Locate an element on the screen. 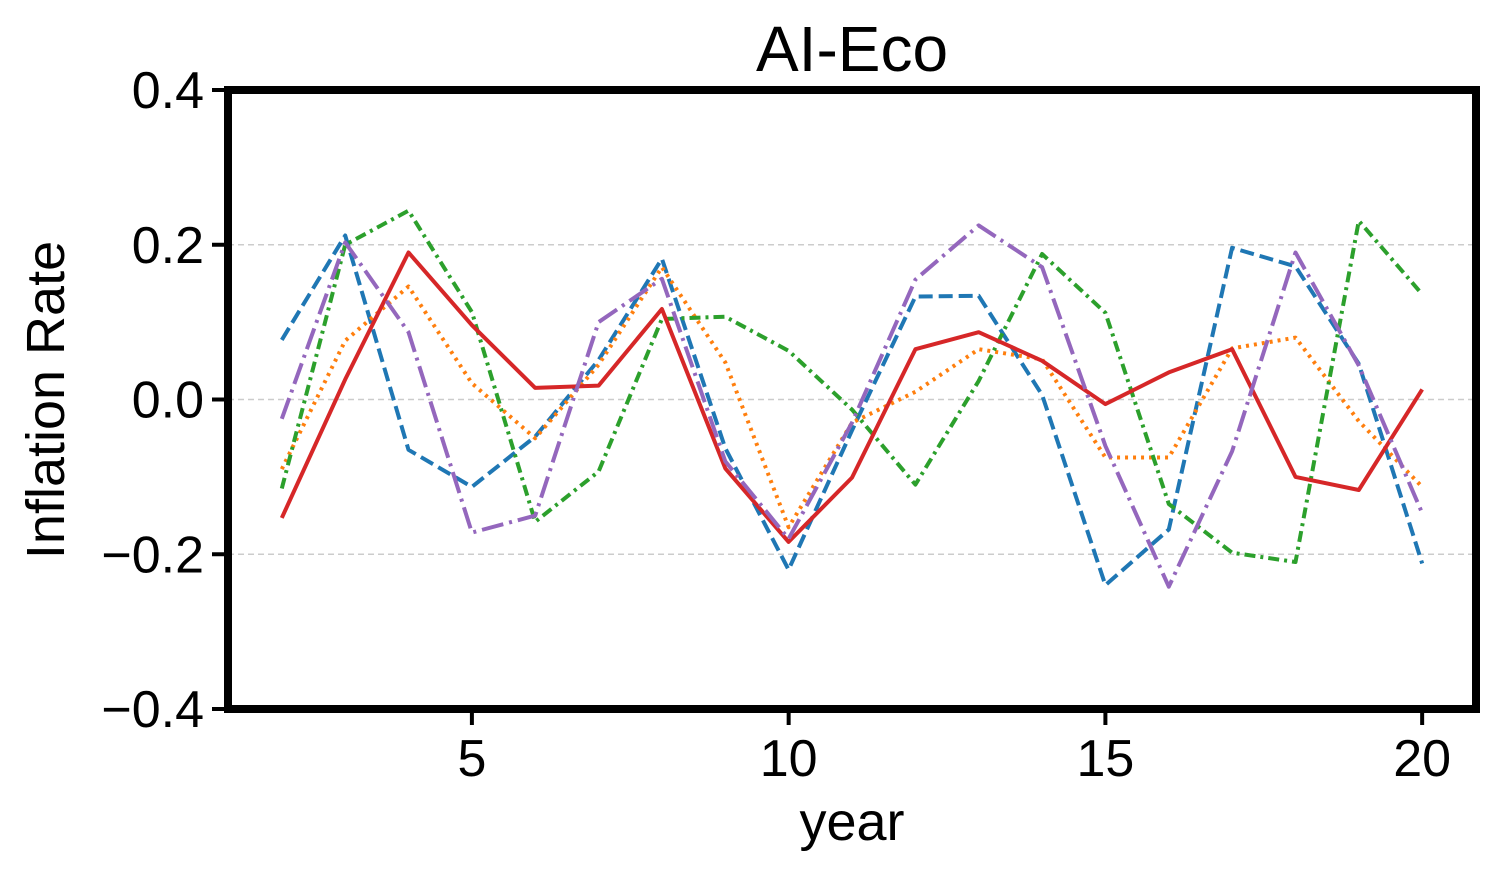 The width and height of the screenshot is (1496, 872). y-tick-label: −0.4 is located at coordinates (152, 710).